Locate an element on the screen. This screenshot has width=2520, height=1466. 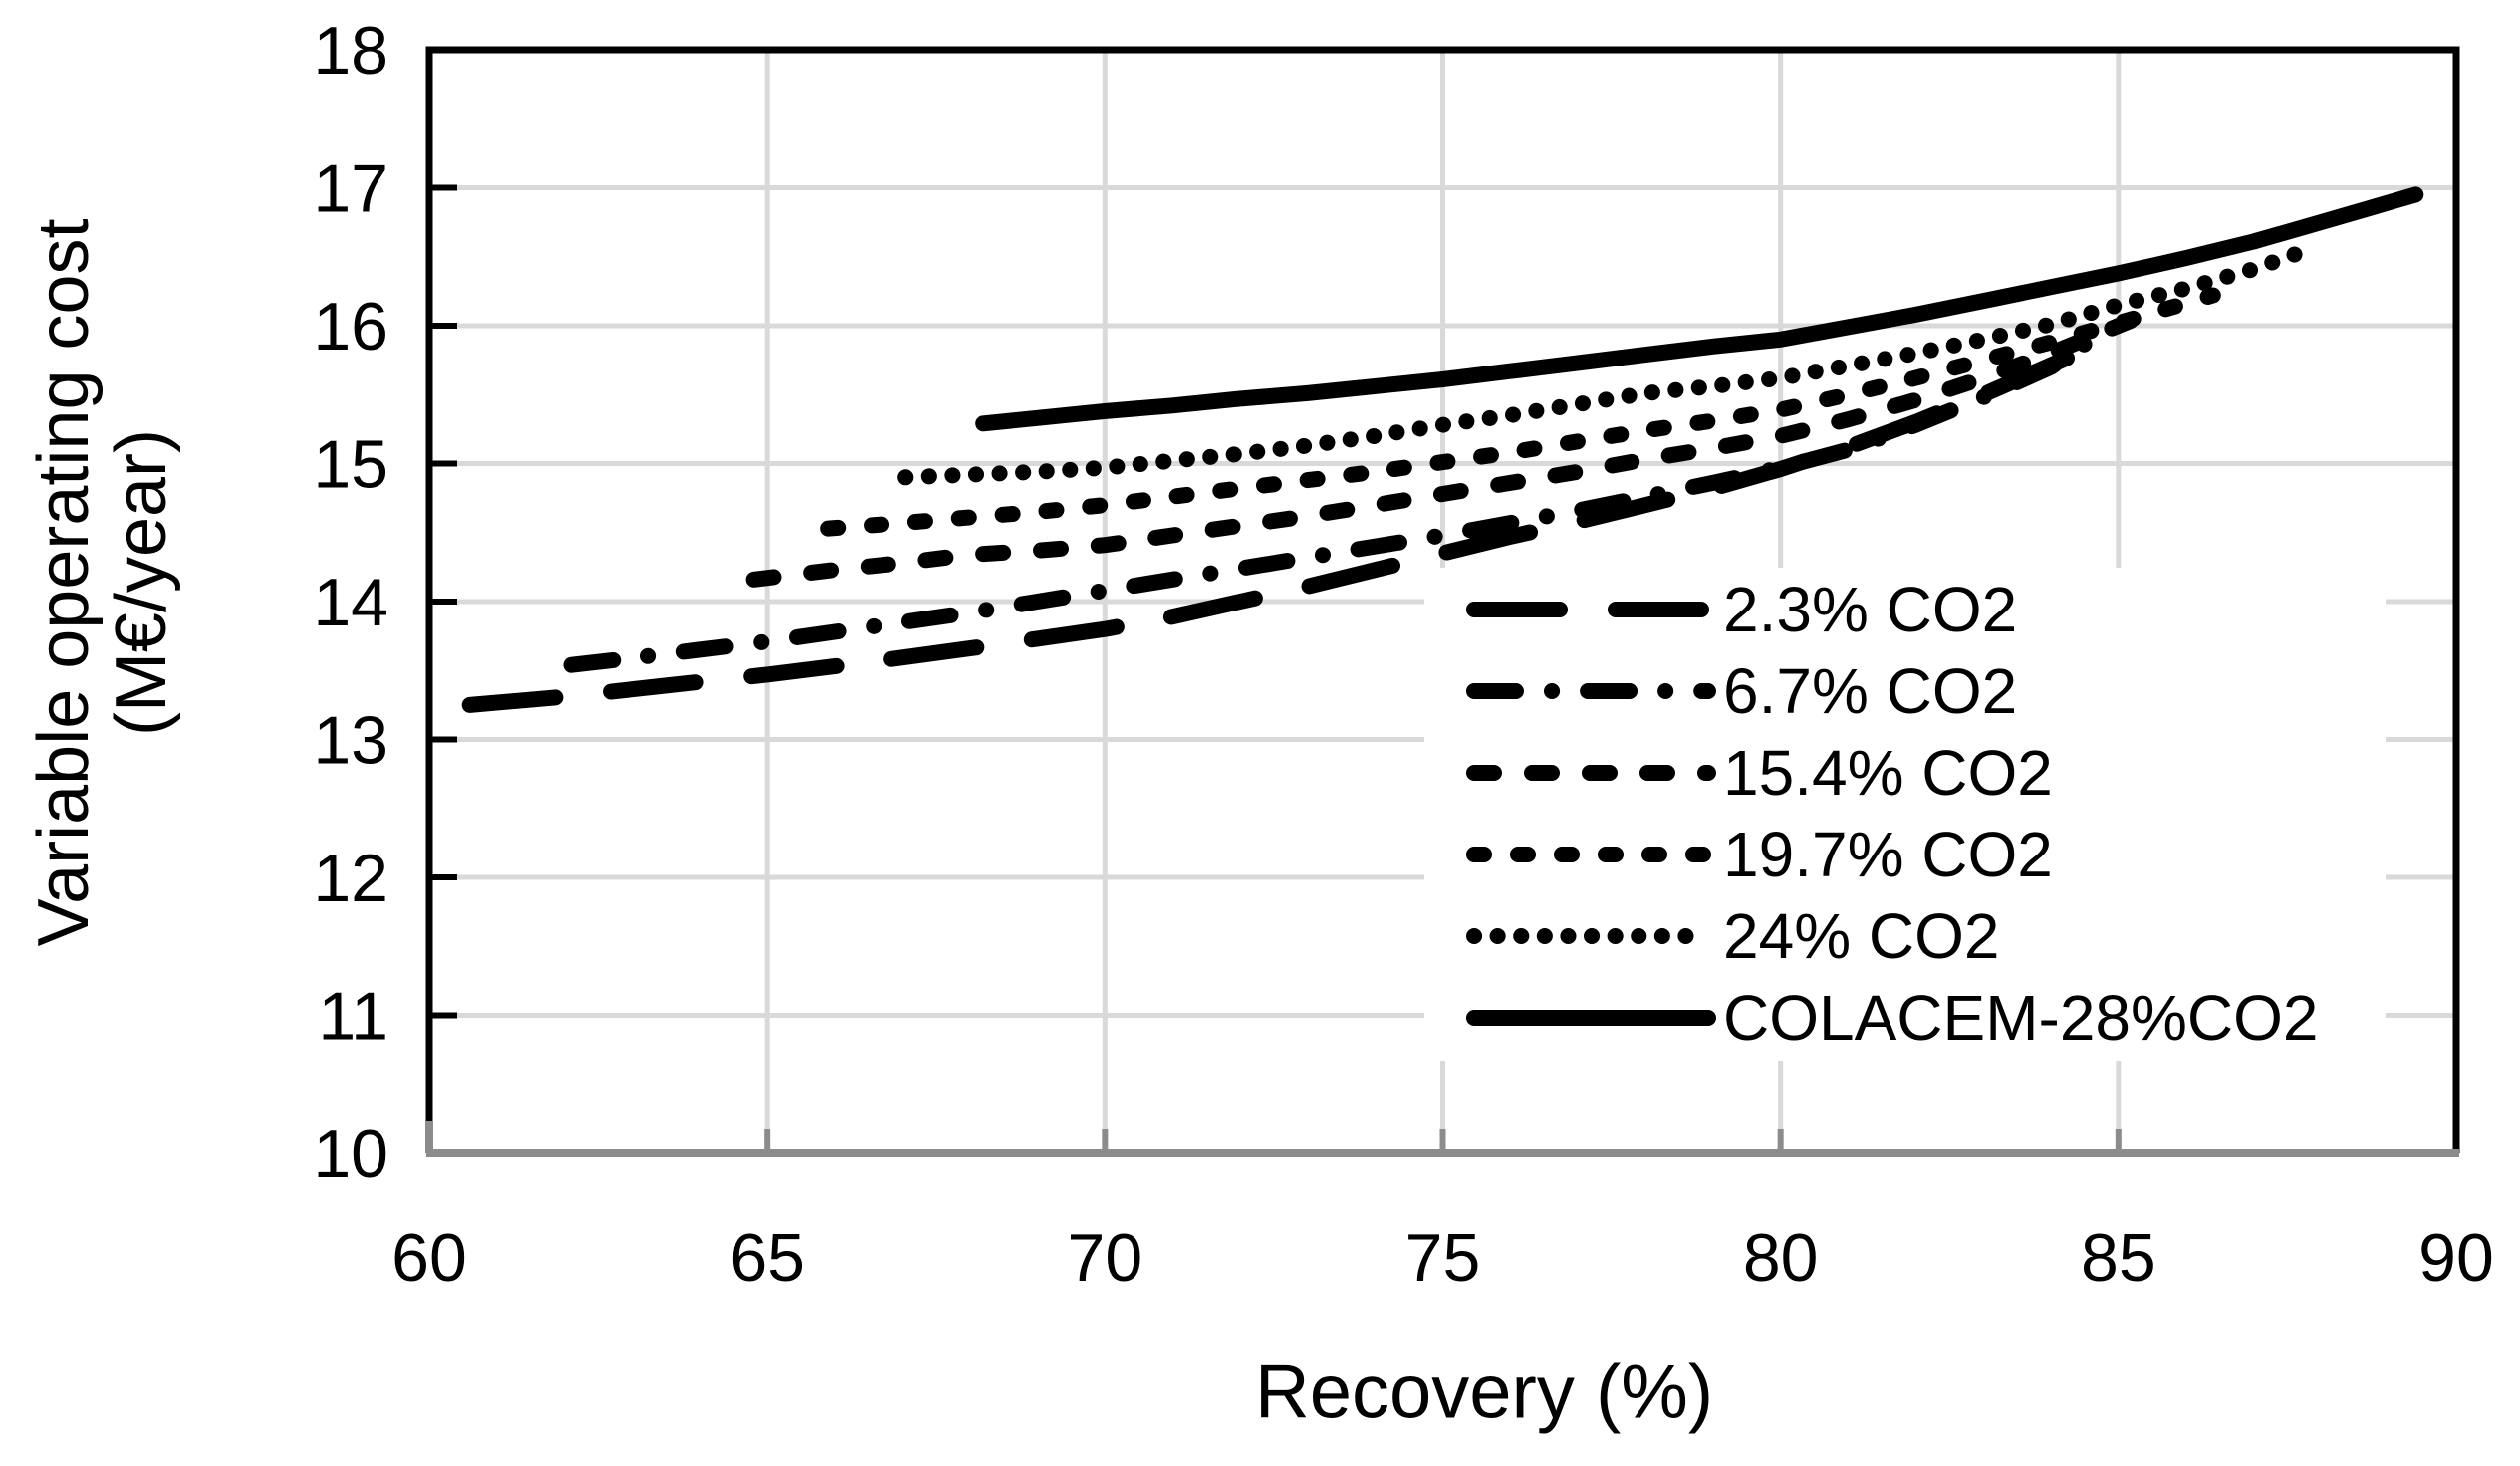
legend-label-colacem-28-co2: COLACEM-28%CO2 is located at coordinates (2021, 1018).